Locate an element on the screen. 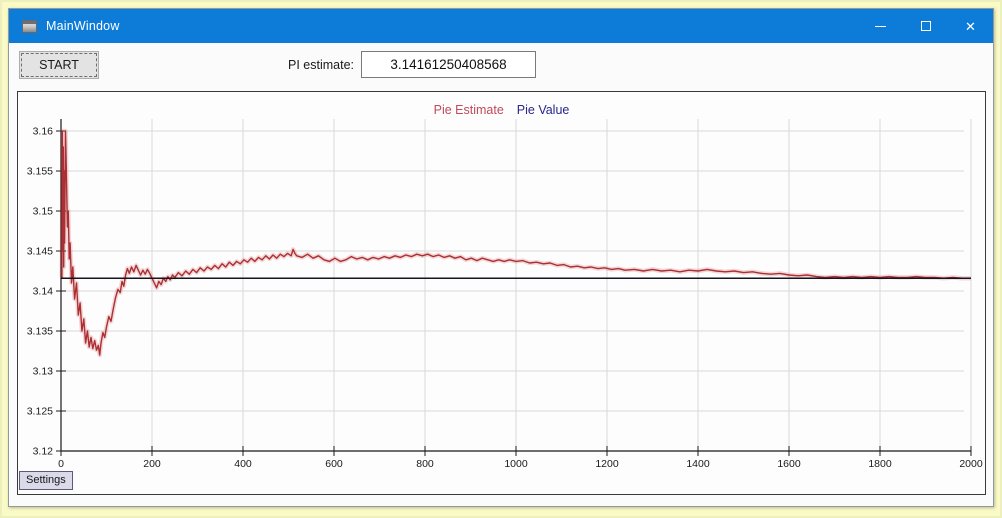 The image size is (1002, 518). svg-text: 3.16 is located at coordinates (43, 132).